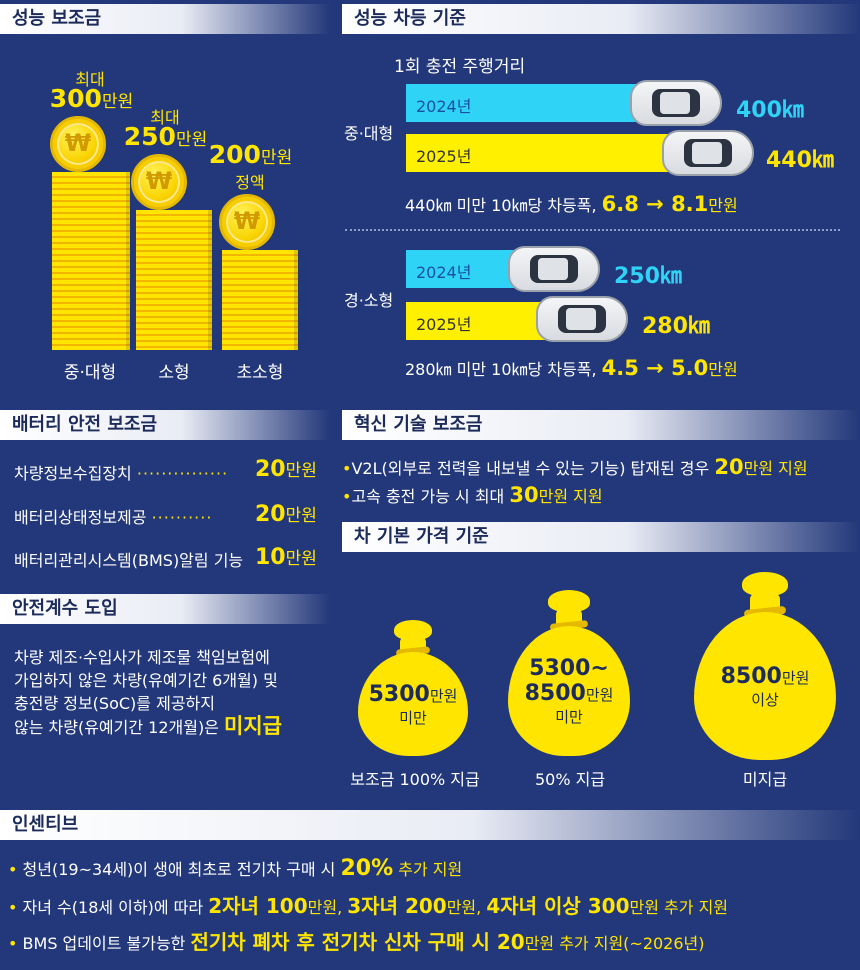  Describe the element at coordinates (165, 425) in the screenshot. I see `battery-header: 배터리 안전 보조금` at that location.